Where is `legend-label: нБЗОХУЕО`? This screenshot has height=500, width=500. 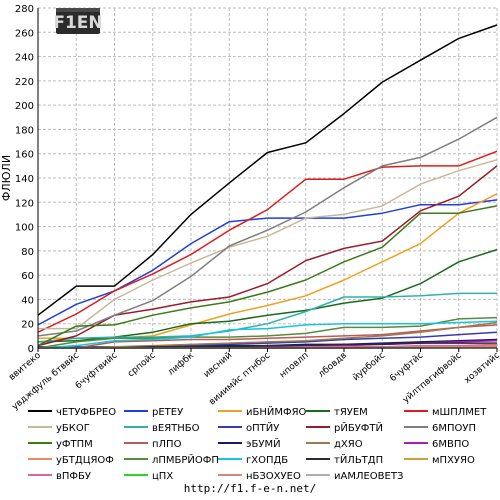
legend-label: нБЗОХУЕО is located at coordinates (273, 476).